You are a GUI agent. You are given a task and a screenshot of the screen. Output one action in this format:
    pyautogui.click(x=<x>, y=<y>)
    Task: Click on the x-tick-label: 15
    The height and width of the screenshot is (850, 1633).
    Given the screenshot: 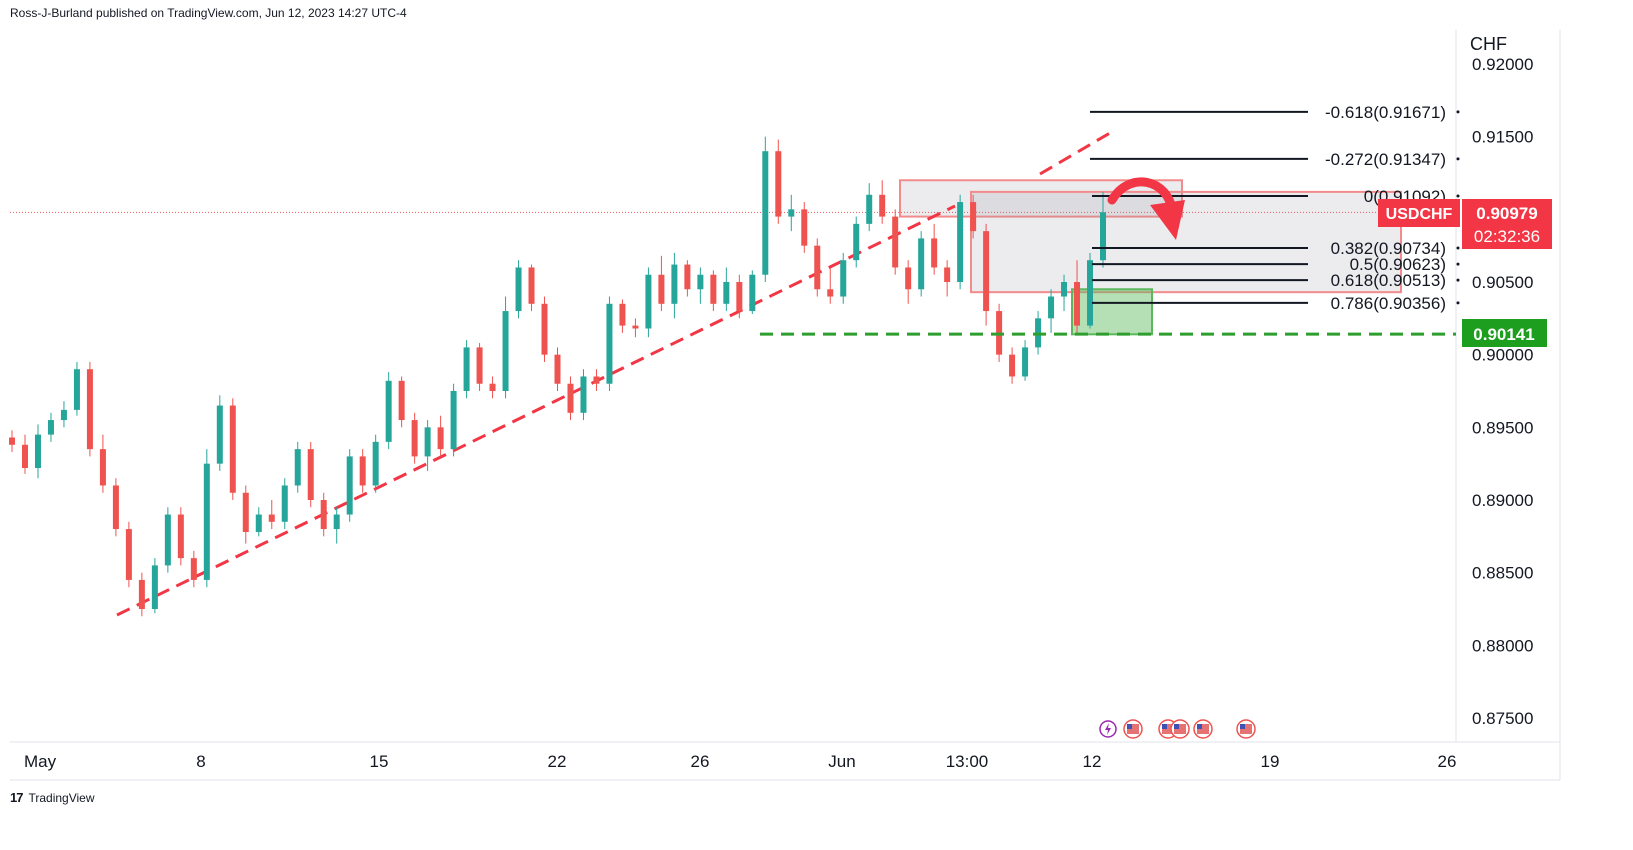 What is the action you would take?
    pyautogui.click(x=379, y=761)
    